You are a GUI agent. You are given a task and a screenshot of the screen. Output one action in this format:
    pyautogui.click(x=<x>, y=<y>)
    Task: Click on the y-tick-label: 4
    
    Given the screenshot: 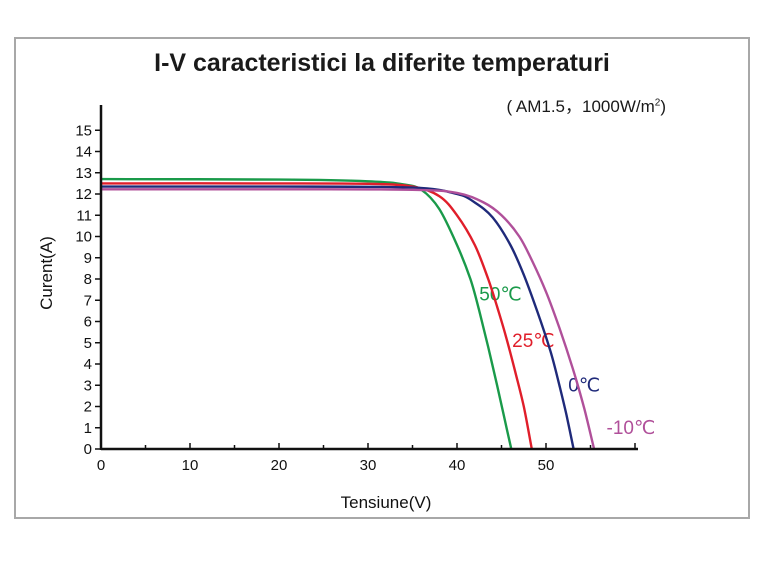 What is the action you would take?
    pyautogui.click(x=88, y=364)
    